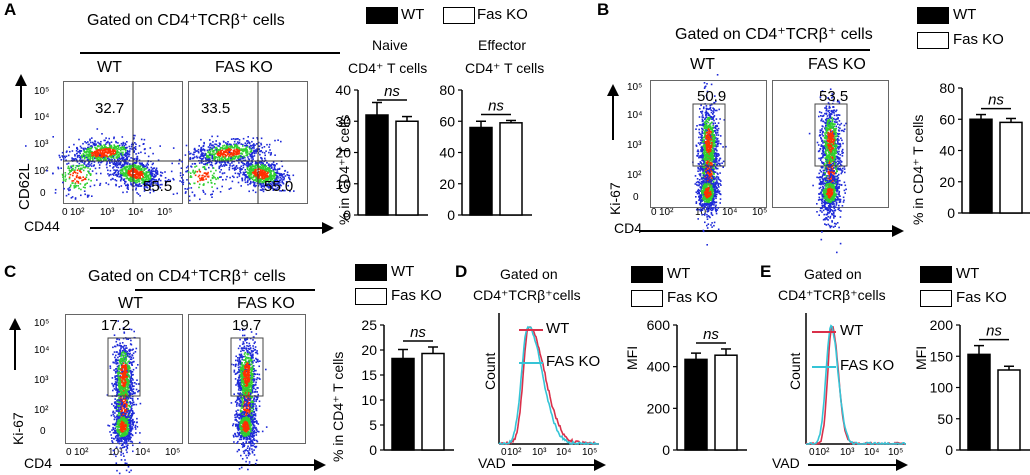  I want to click on bar-chart-e: 0 50 100 150 200 ns, so click(980, 387).